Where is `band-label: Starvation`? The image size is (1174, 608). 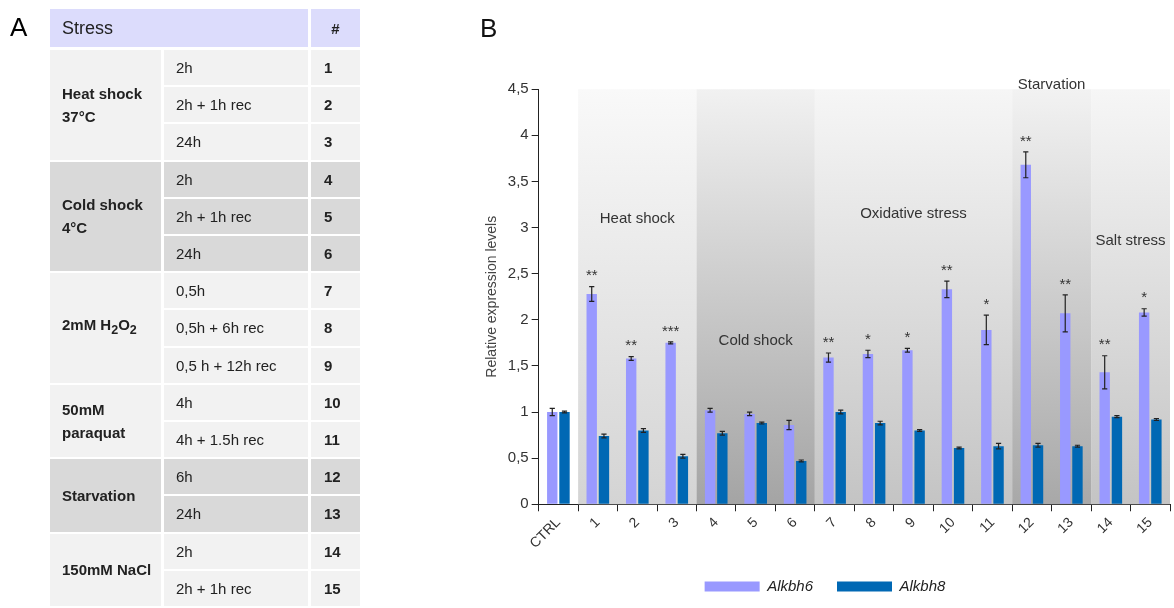 band-label: Starvation is located at coordinates (1051, 83).